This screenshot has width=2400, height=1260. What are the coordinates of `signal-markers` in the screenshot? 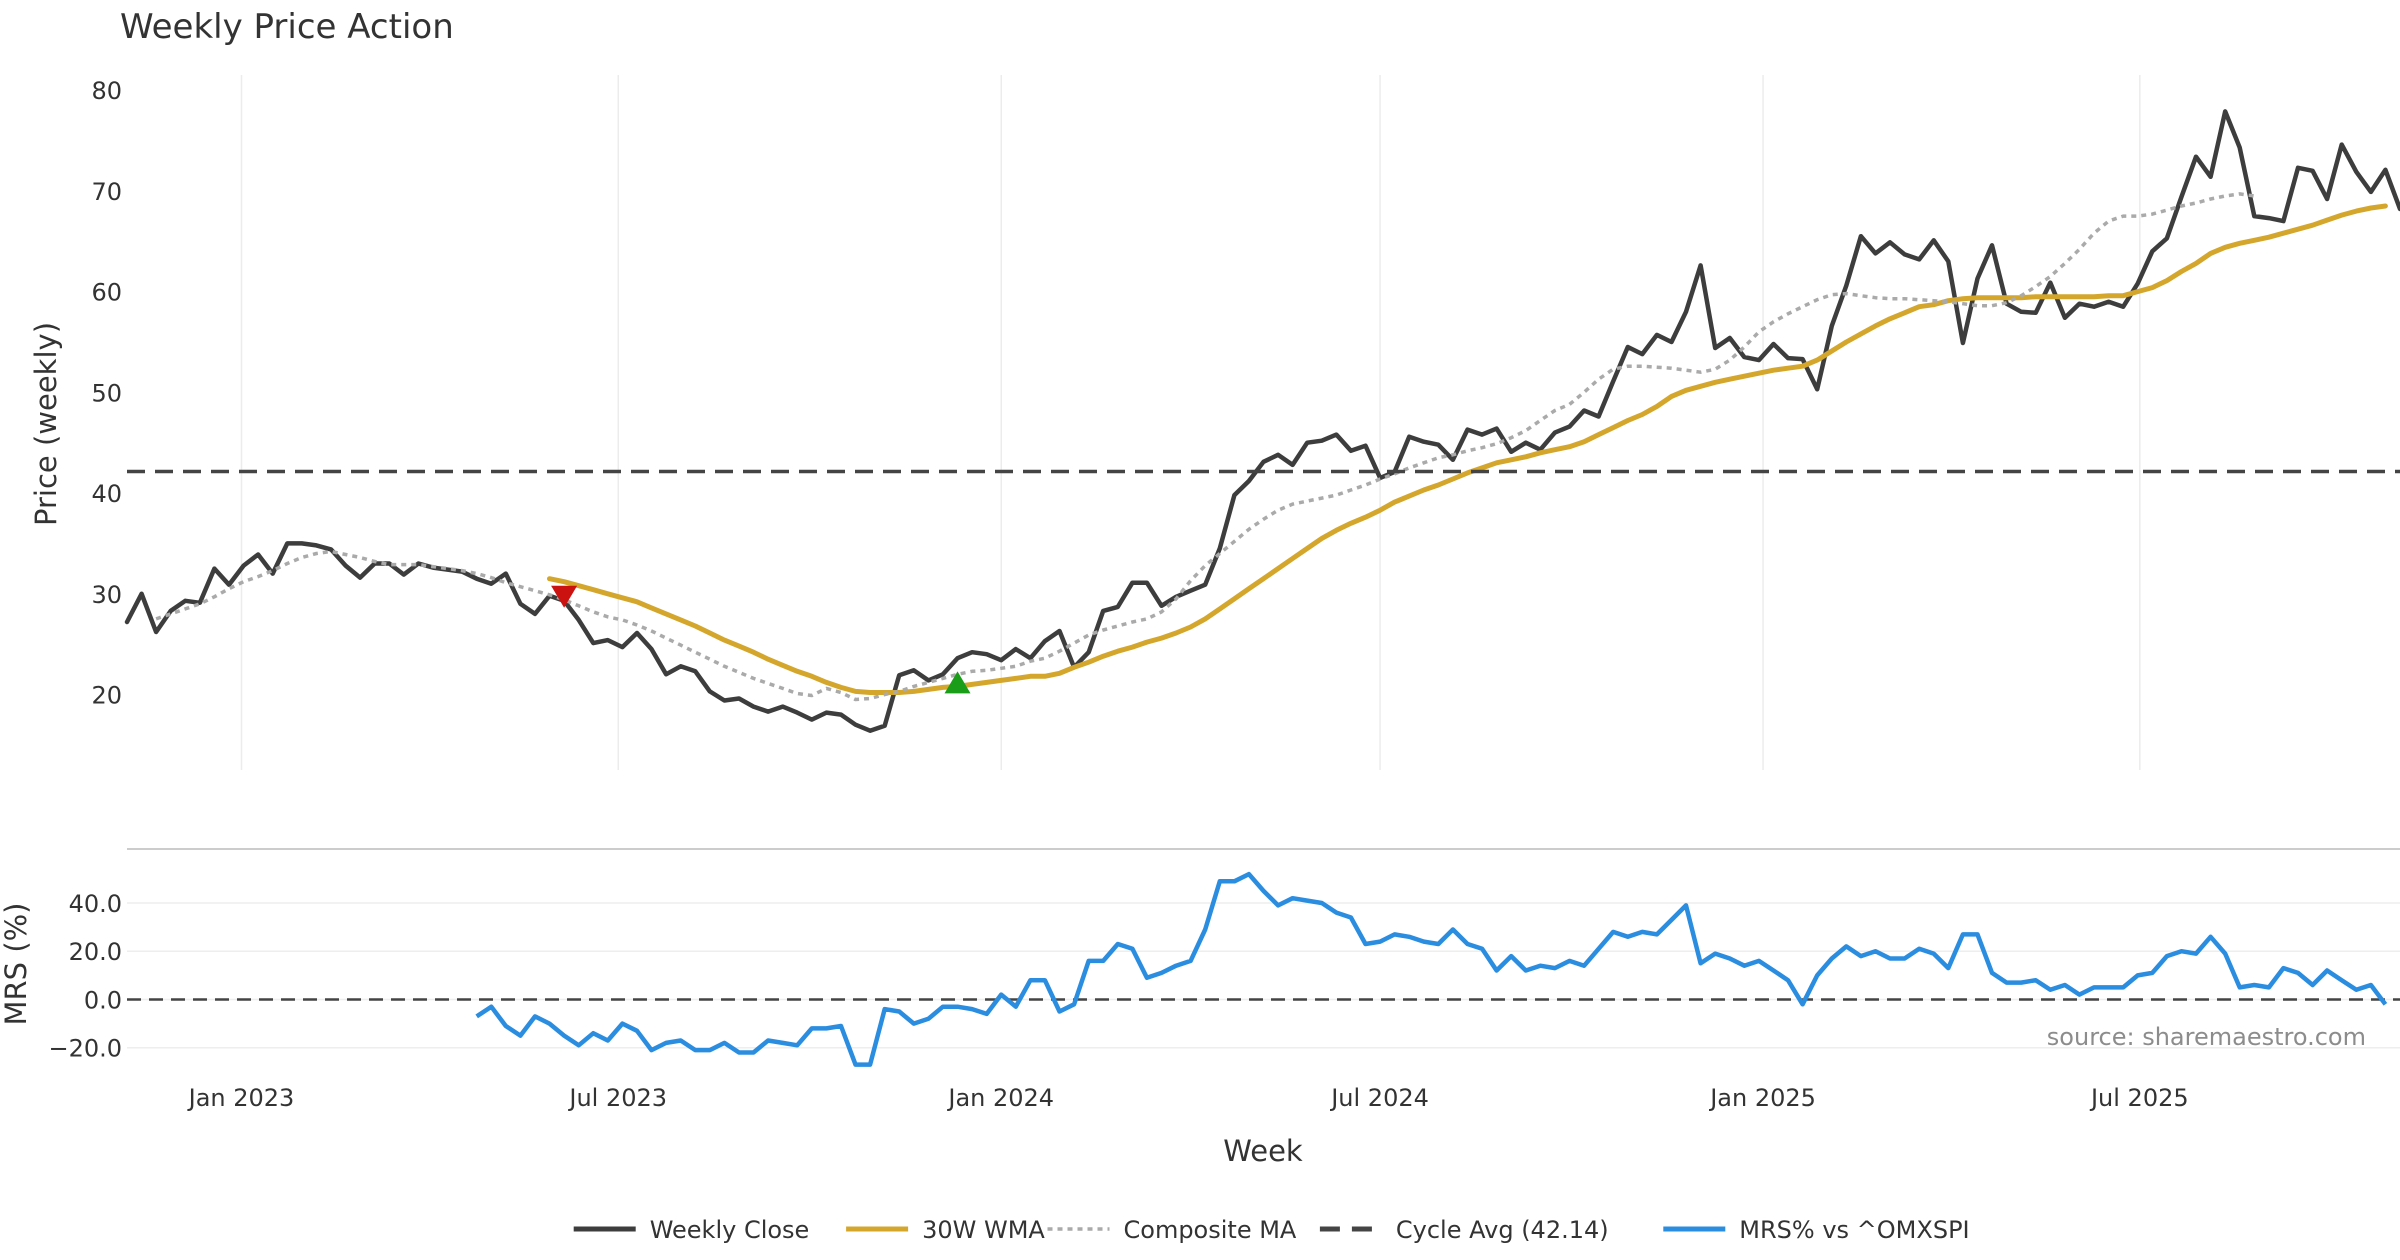 It's located at (761, 639).